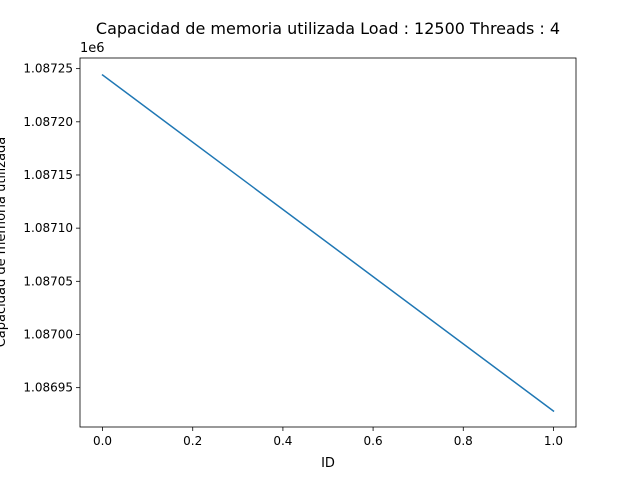  I want to click on y-tick-label: 1.08695, so click(48, 388).